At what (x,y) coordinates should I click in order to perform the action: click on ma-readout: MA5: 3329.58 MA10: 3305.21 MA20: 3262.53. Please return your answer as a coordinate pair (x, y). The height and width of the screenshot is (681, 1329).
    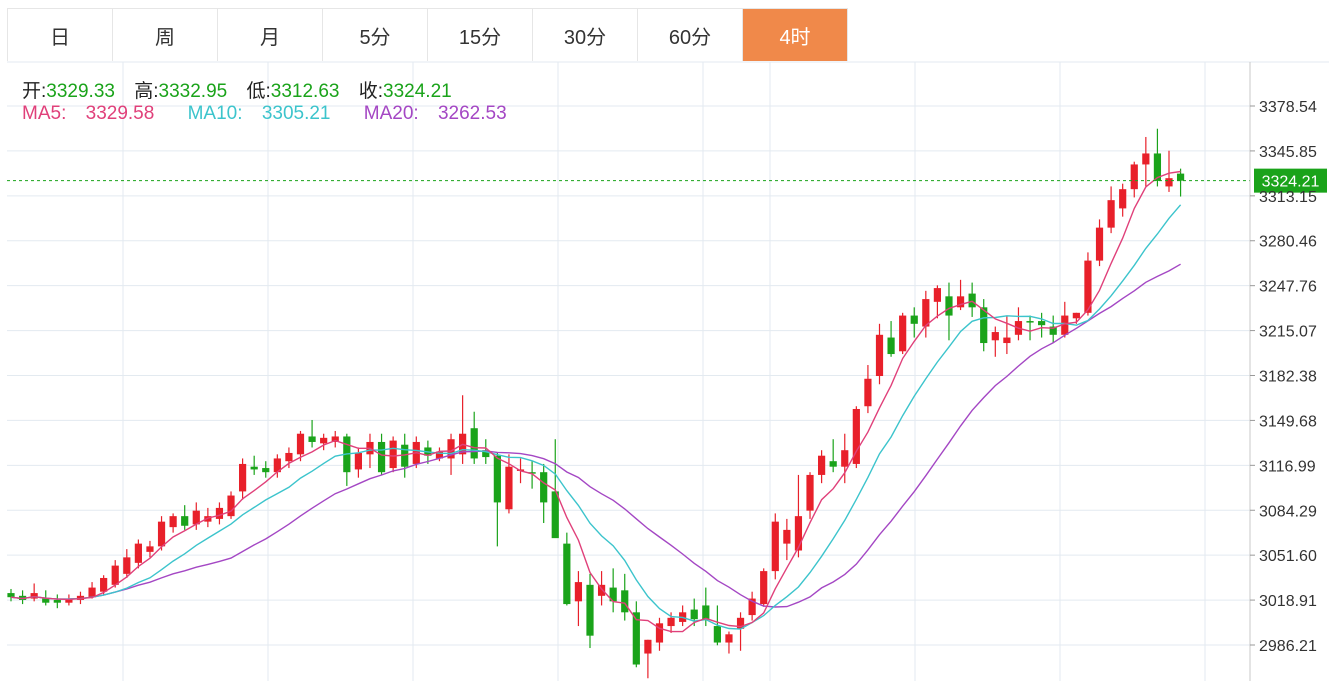
    Looking at the image, I should click on (278, 114).